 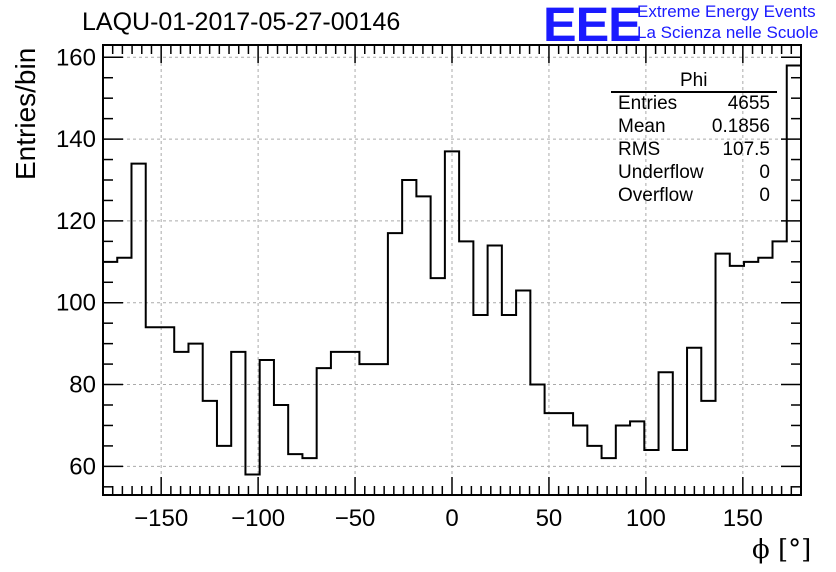 I want to click on stats-value-underflow: 0, so click(x=764, y=172).